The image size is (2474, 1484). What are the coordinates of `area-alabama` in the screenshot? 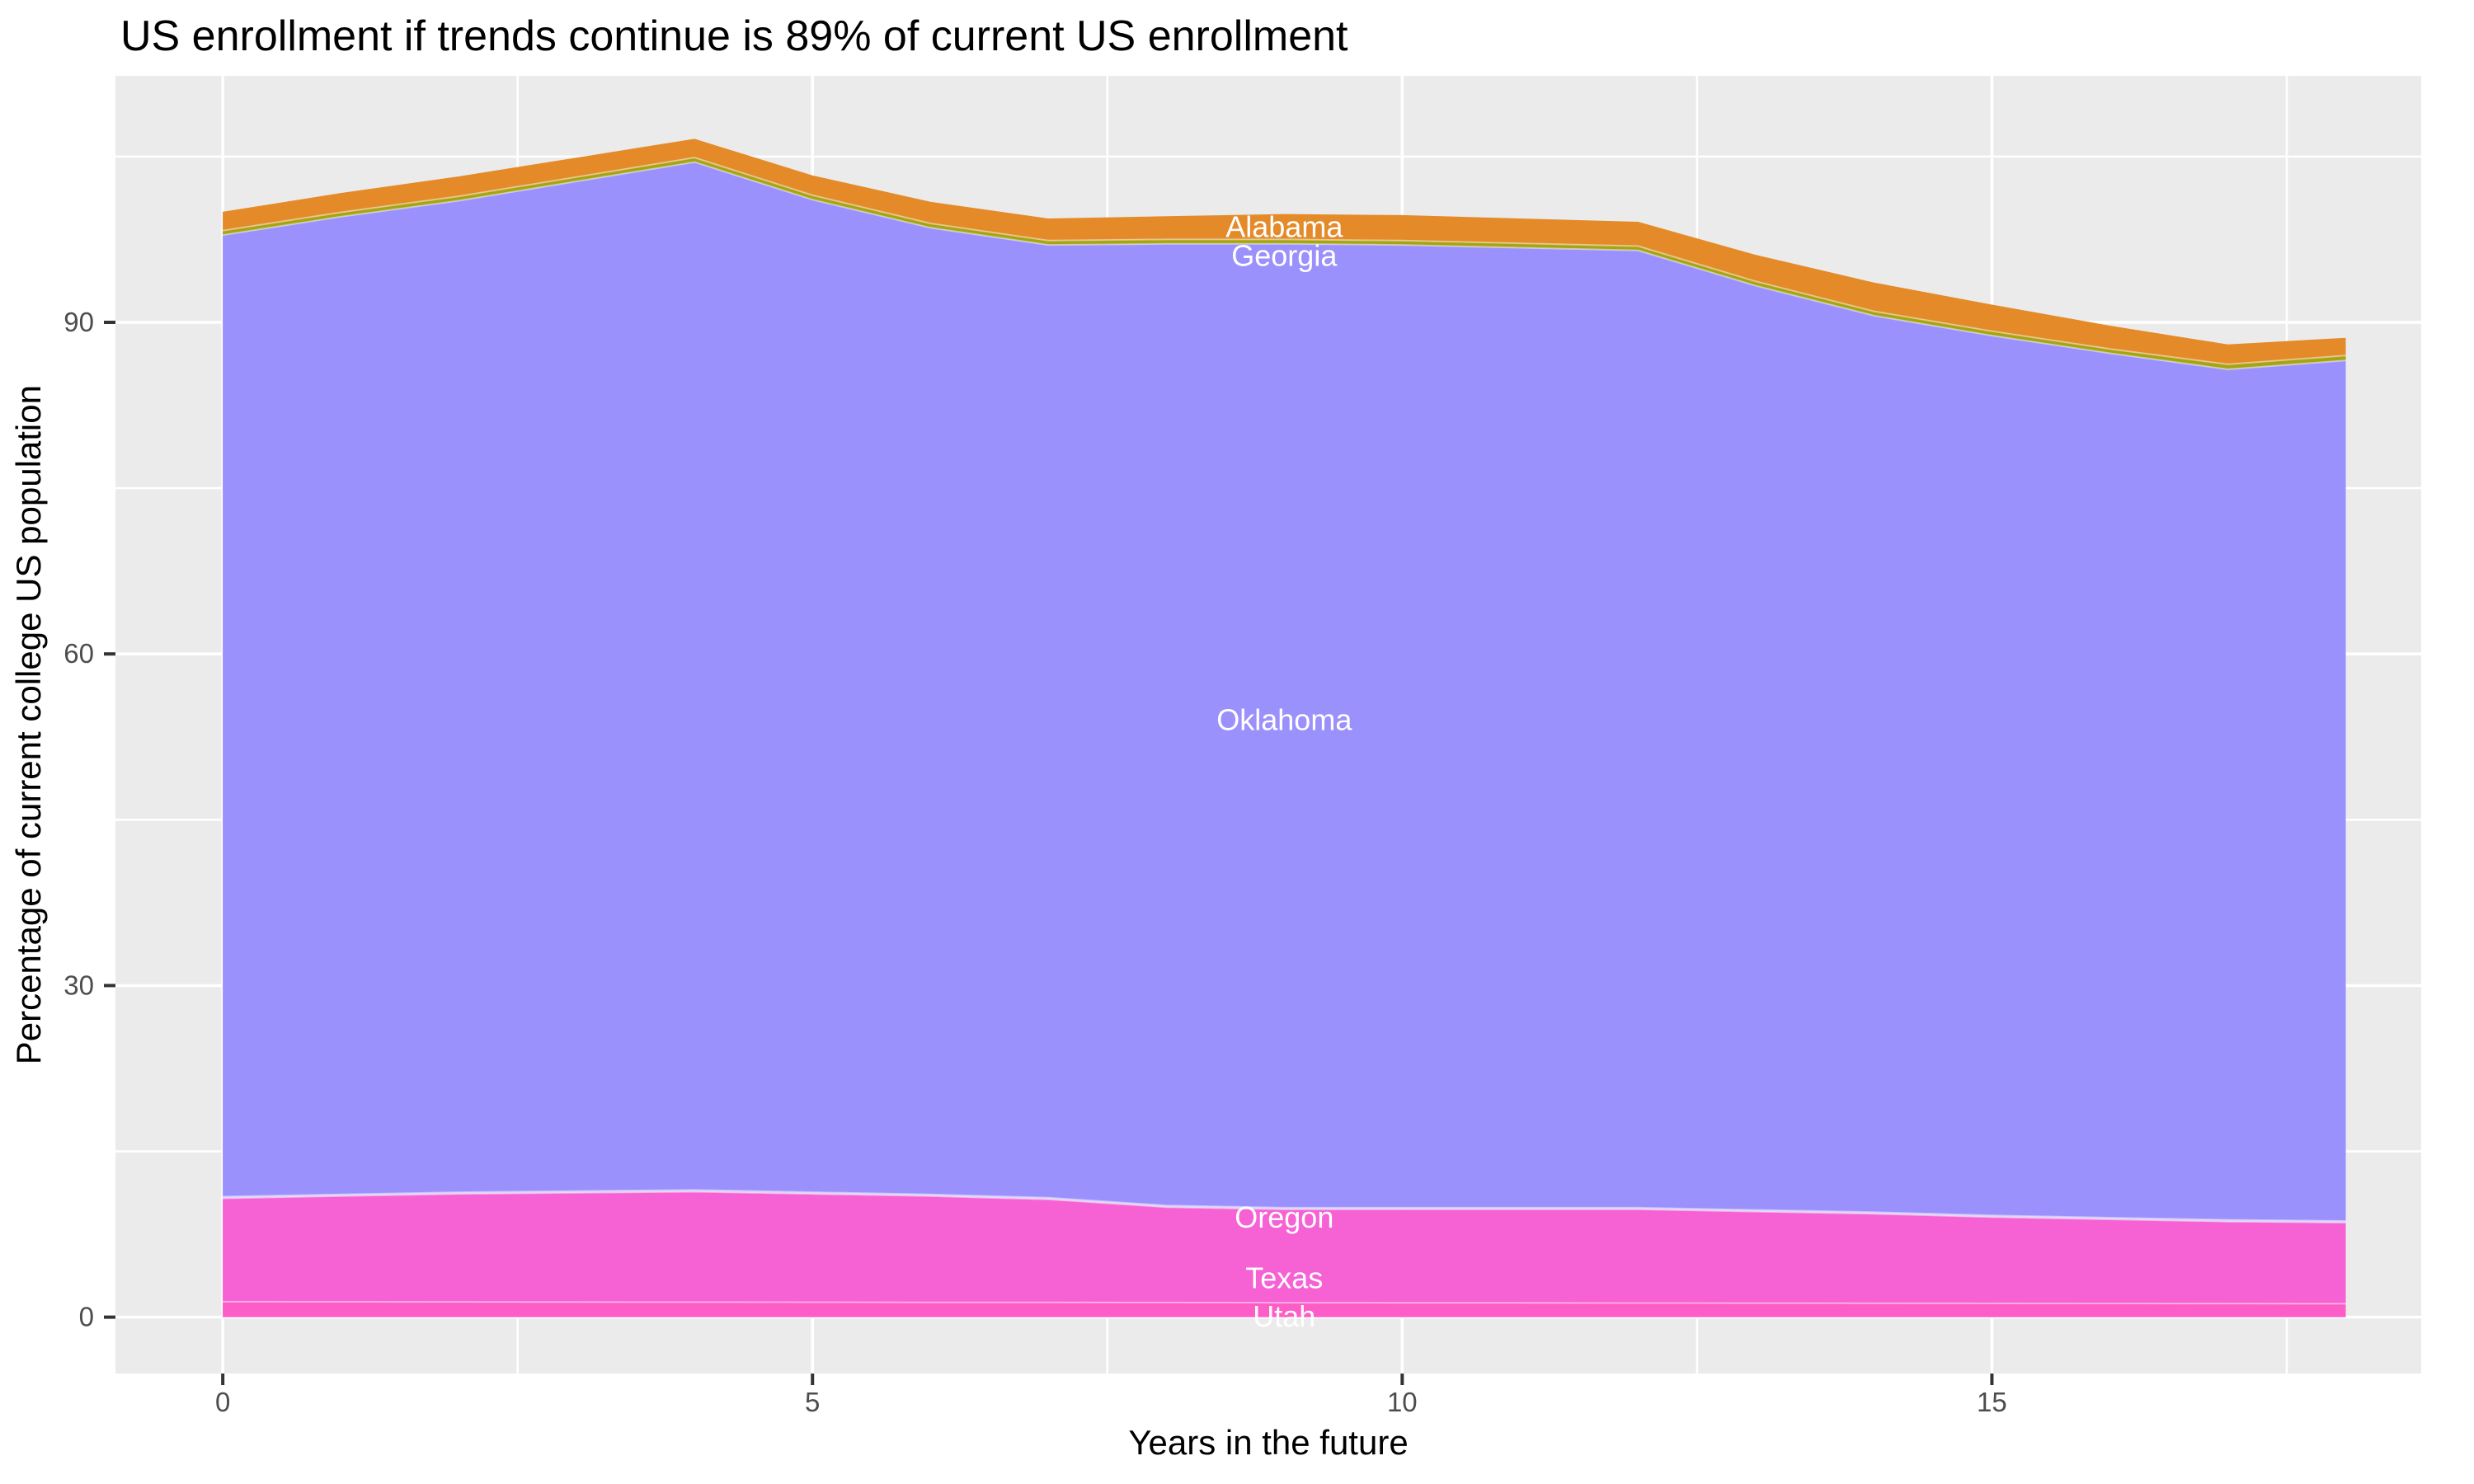 It's located at (1284, 251).